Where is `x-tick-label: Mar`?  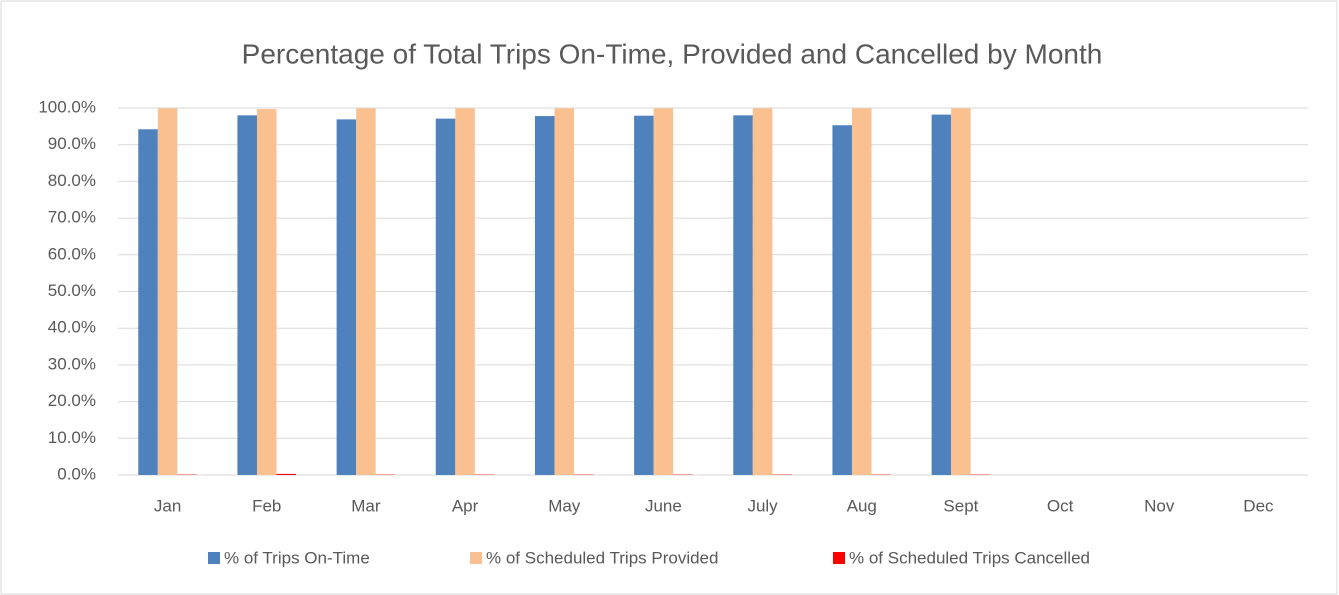
x-tick-label: Mar is located at coordinates (366, 505).